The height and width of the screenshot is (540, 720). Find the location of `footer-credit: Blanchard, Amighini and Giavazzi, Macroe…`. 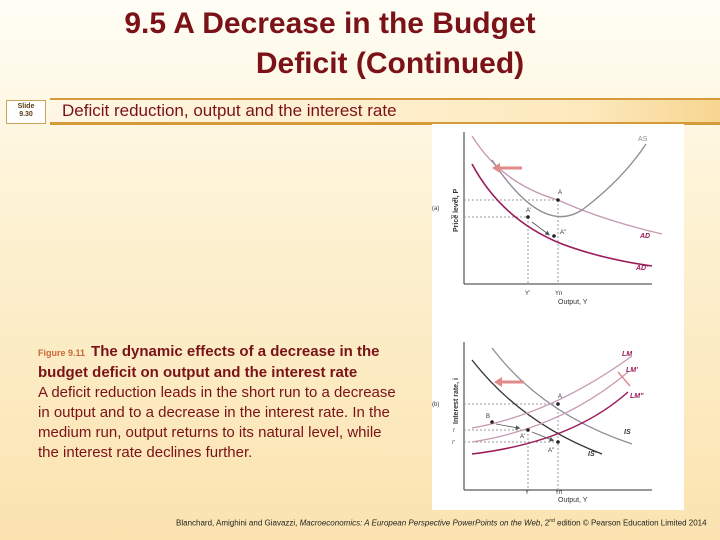

footer-credit: Blanchard, Amighini and Giavazzi, Macroe… is located at coordinates (441, 523).